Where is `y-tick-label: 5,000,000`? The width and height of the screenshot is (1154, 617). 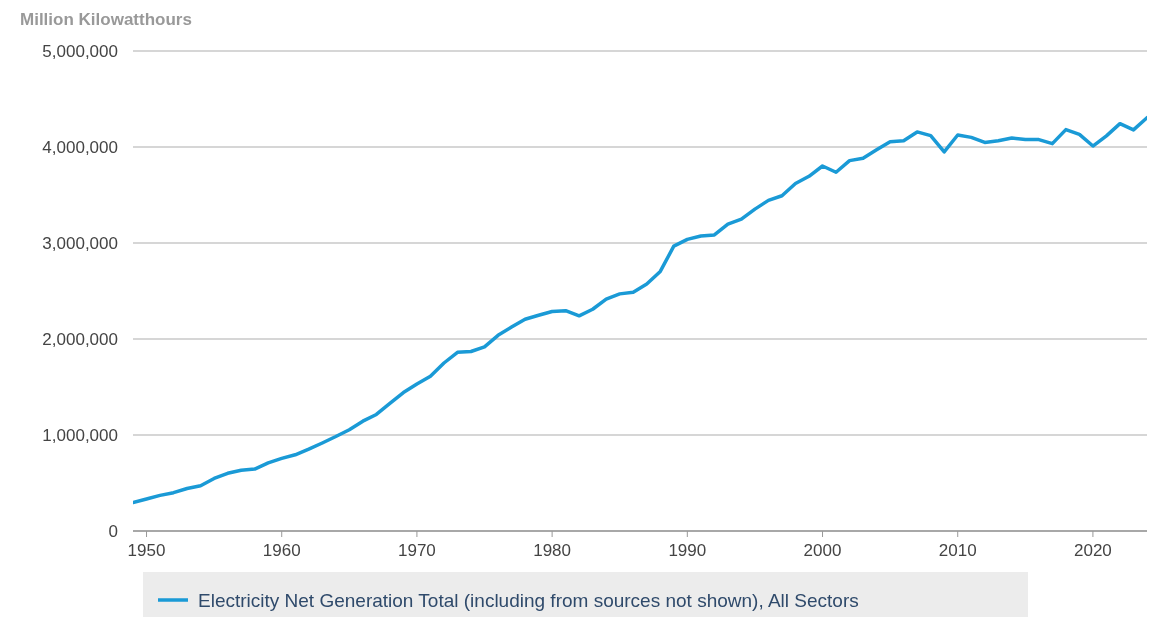
y-tick-label: 5,000,000 is located at coordinates (80, 51).